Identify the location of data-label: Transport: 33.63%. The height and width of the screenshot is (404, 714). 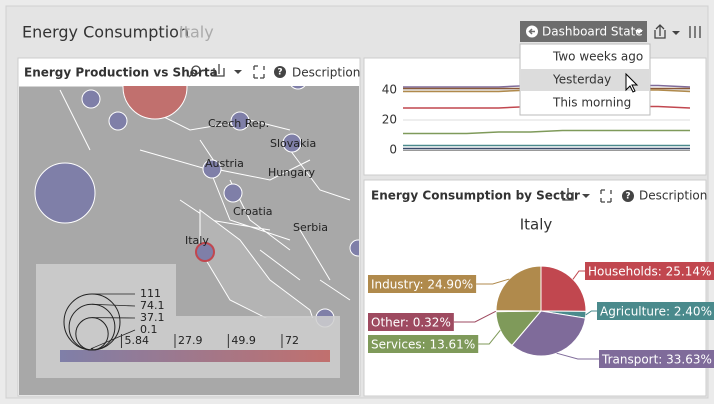
(656, 360).